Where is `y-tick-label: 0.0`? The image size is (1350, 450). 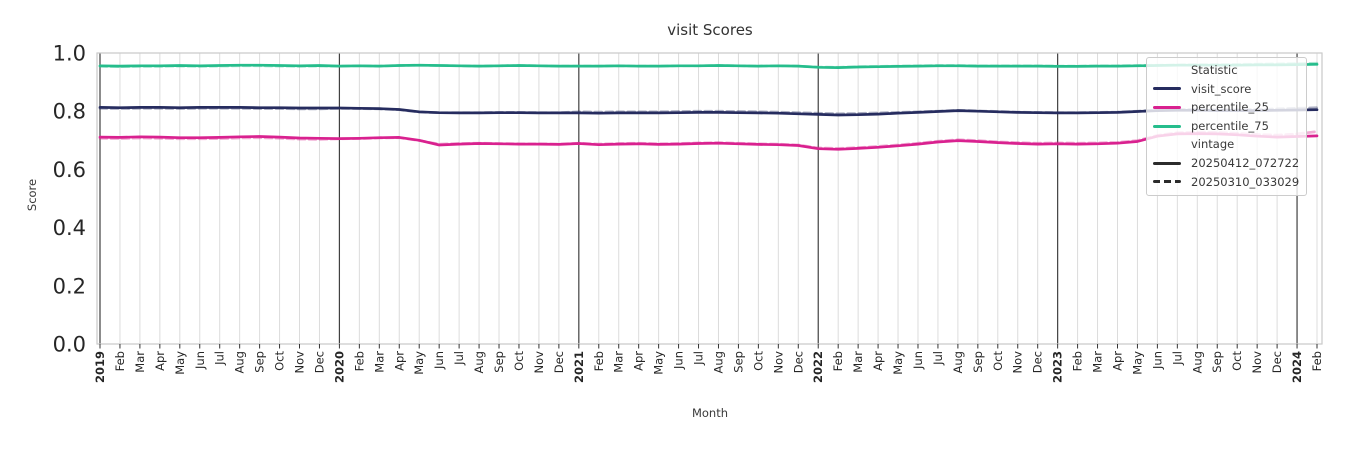
y-tick-label: 0.0 is located at coordinates (69, 345).